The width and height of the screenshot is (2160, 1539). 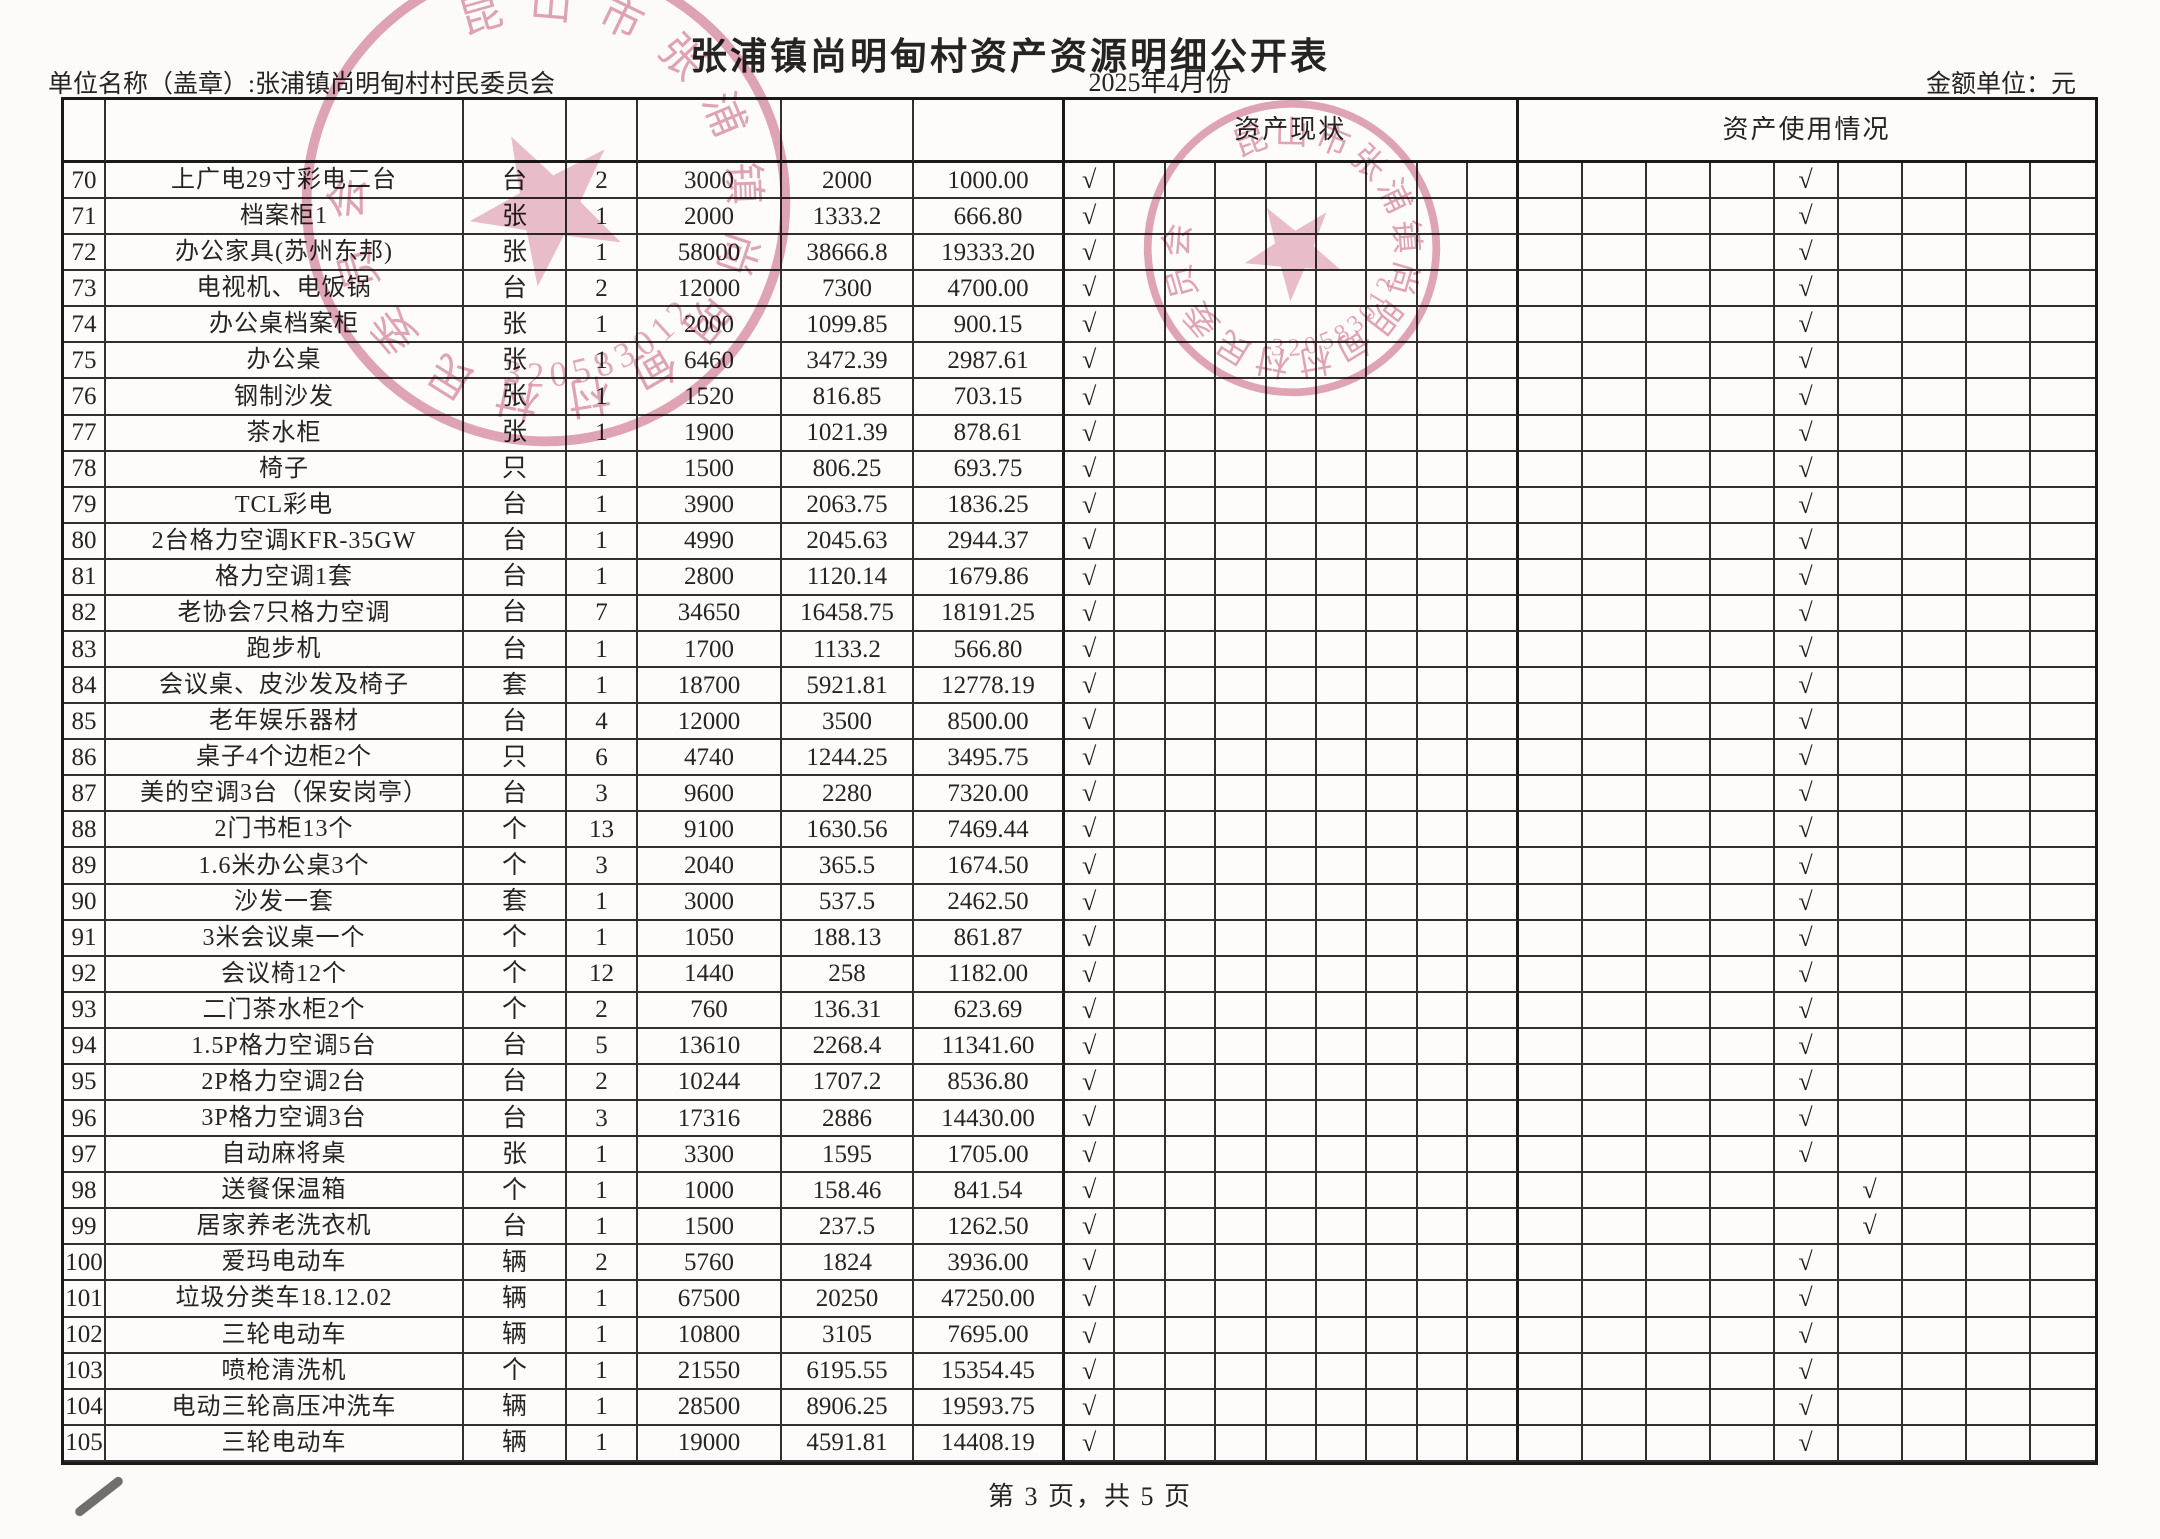 I want to click on cell-row-number: 95, so click(x=85, y=1083).